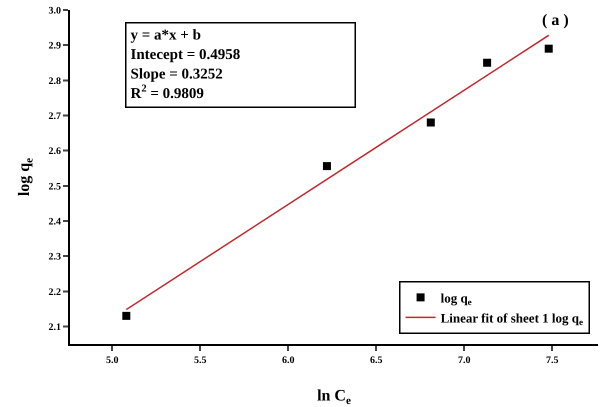 The height and width of the screenshot is (407, 603). I want to click on x-tick-label: 5.5, so click(200, 360).